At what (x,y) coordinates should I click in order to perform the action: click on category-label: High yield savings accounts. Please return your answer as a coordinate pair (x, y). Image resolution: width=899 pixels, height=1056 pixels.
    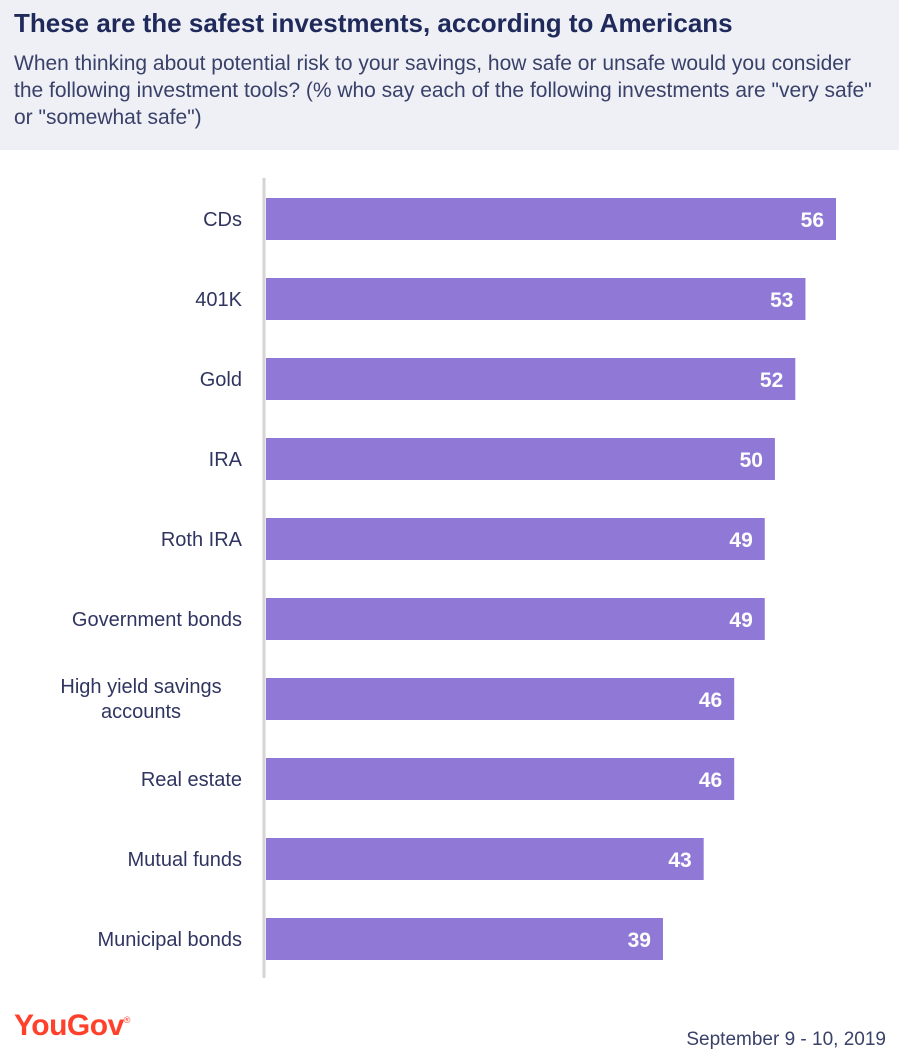
    Looking at the image, I should click on (140, 699).